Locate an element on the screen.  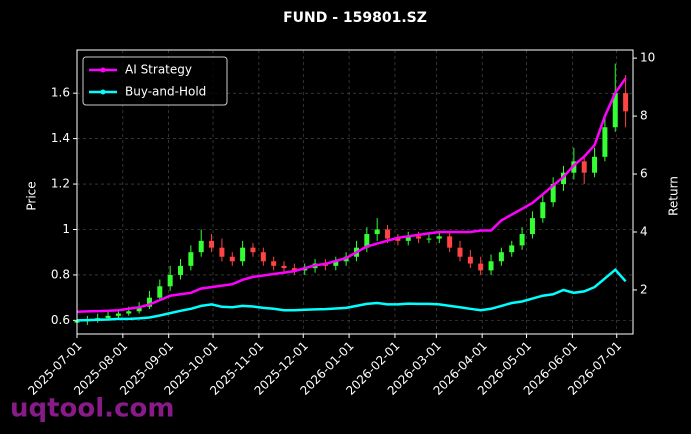
y2-tick-label: 8 is located at coordinates (644, 116).